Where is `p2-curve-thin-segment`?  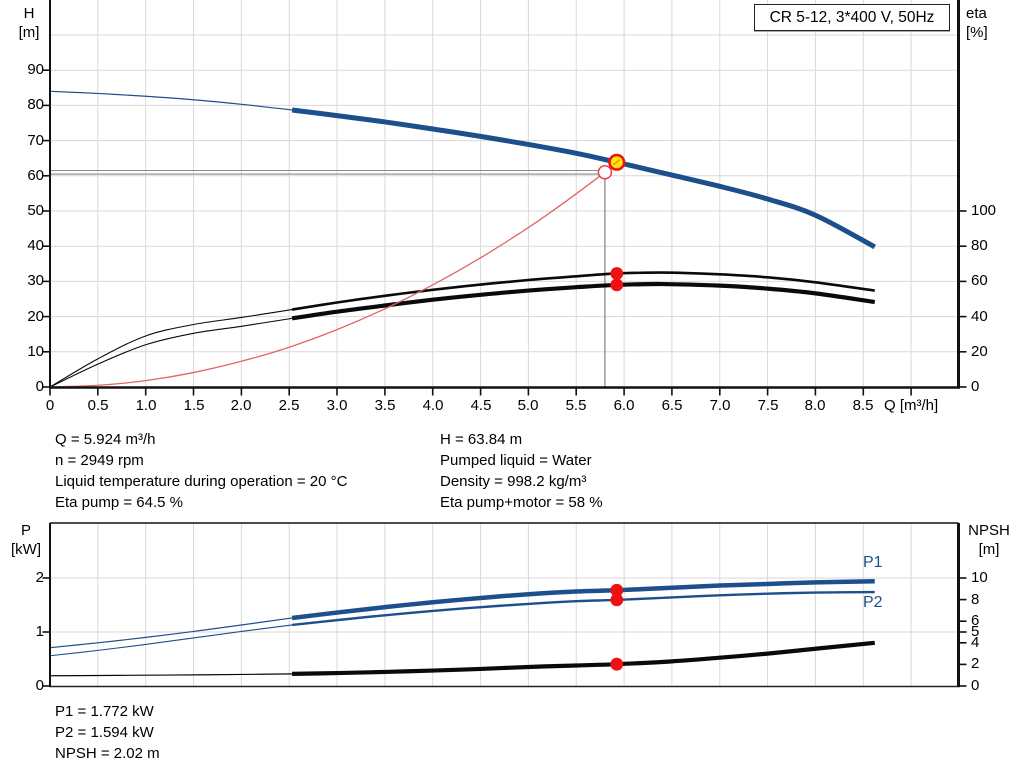
p2-curve-thin-segment is located at coordinates (171, 640).